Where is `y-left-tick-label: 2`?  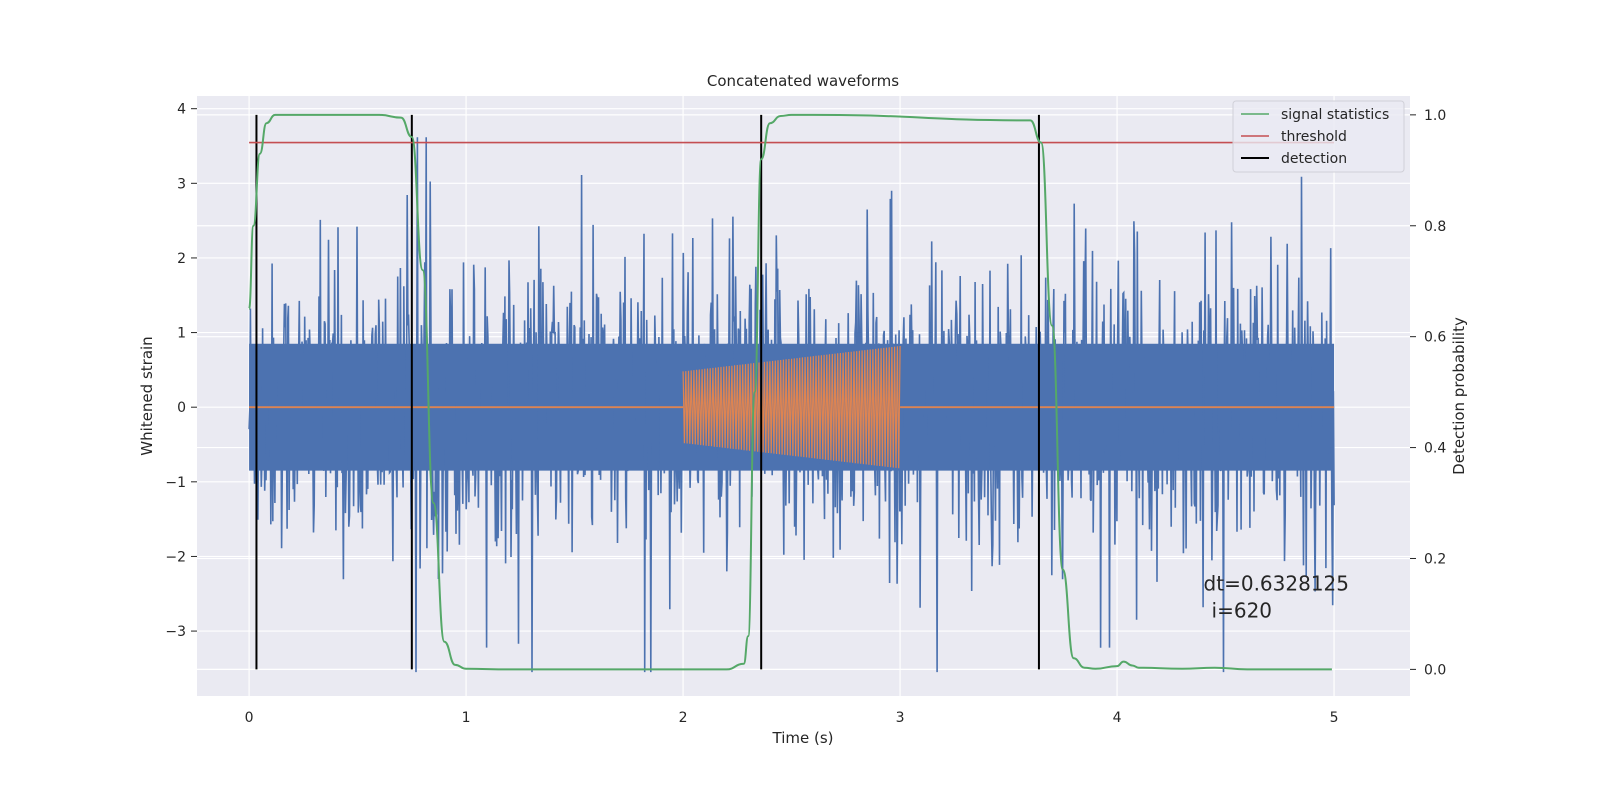
y-left-tick-label: 2 is located at coordinates (181, 259).